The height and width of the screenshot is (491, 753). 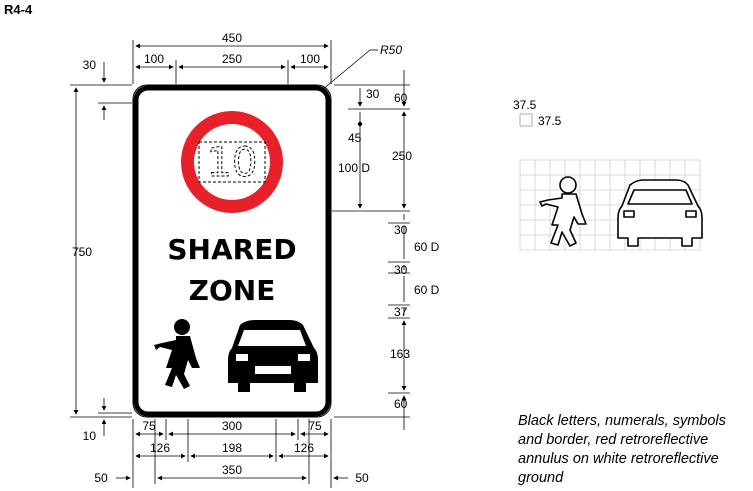 I want to click on grid-pedestrian-icon, so click(x=563, y=211).